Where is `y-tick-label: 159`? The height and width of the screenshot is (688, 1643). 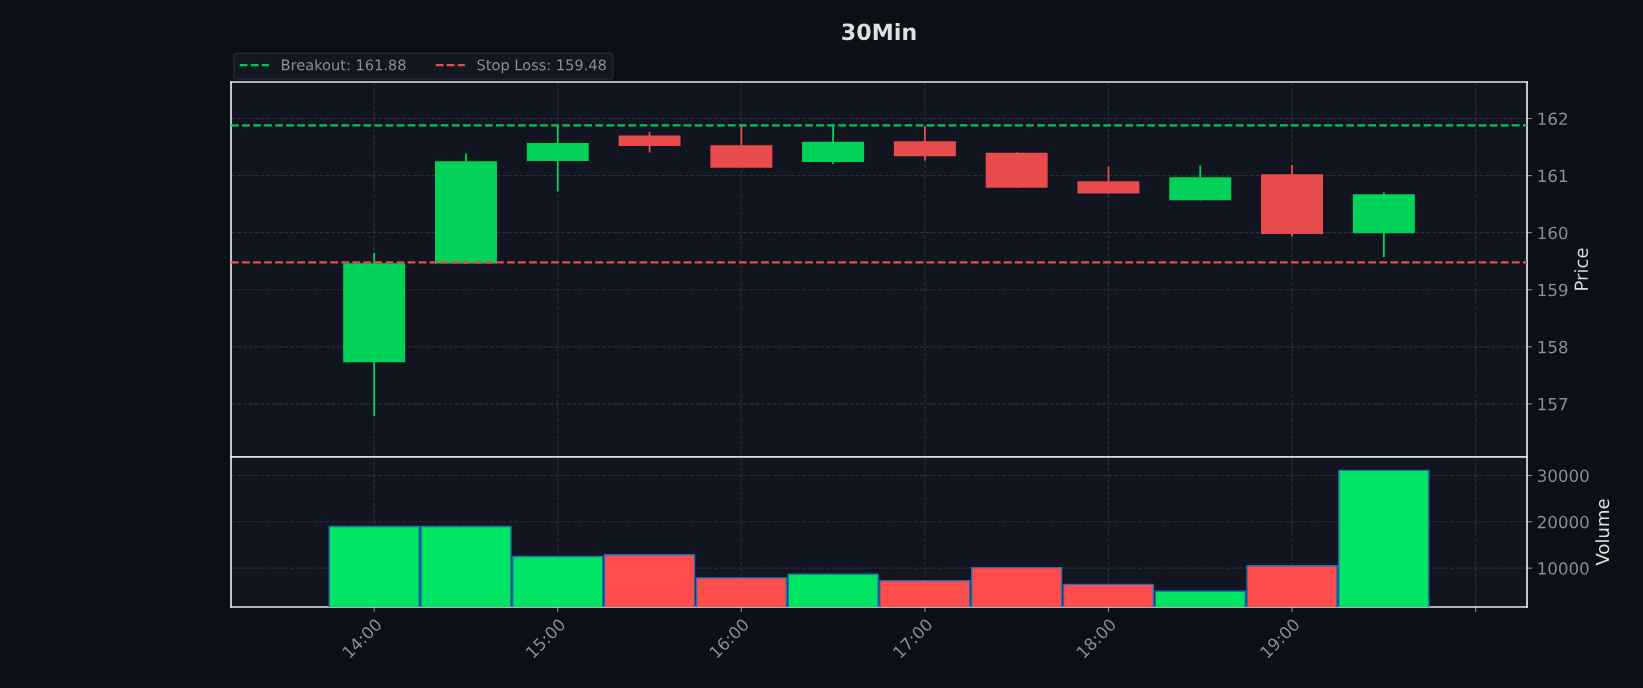
y-tick-label: 159 is located at coordinates (1553, 290).